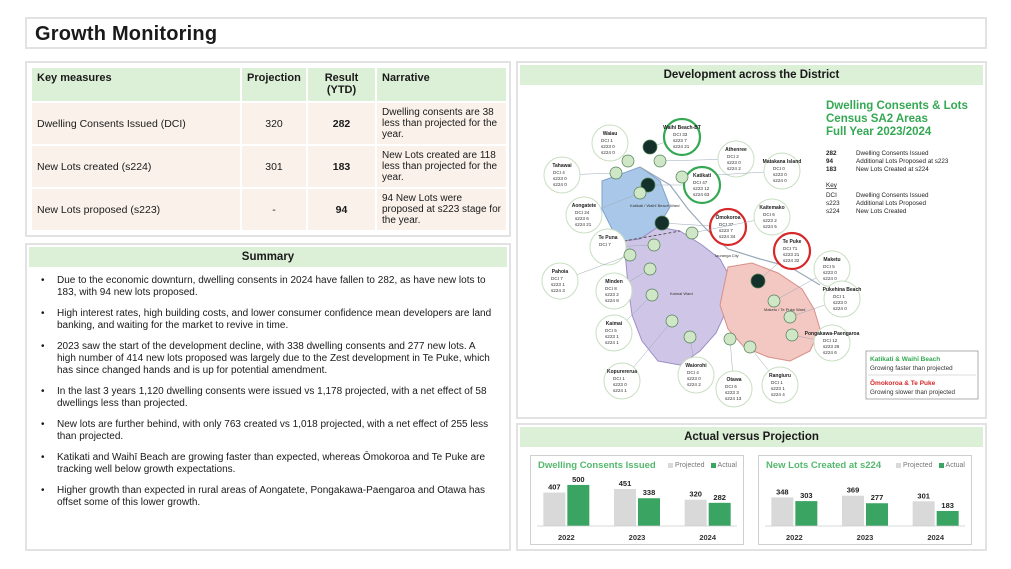 The width and height of the screenshot is (1011, 569). I want to click on area-stat: s224 34, so click(727, 236).